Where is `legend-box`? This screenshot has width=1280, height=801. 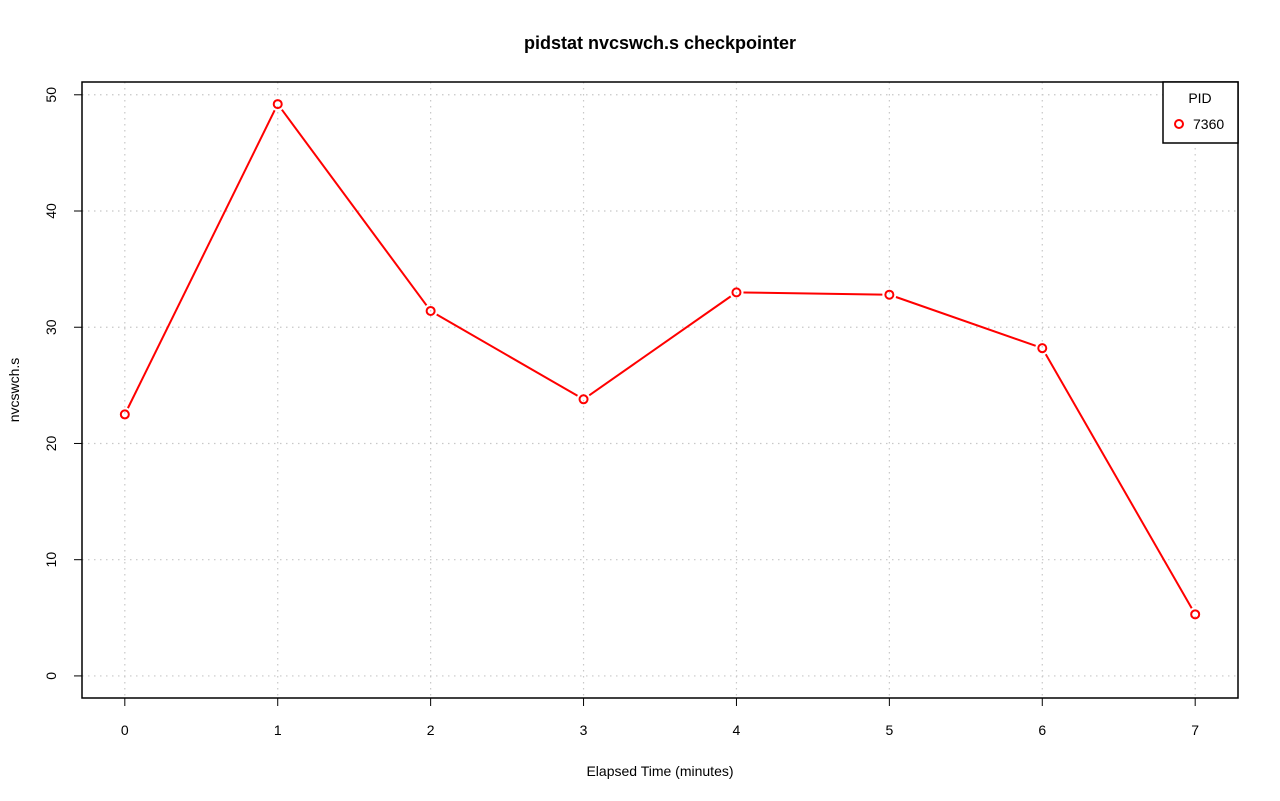
legend-box is located at coordinates (1200, 112).